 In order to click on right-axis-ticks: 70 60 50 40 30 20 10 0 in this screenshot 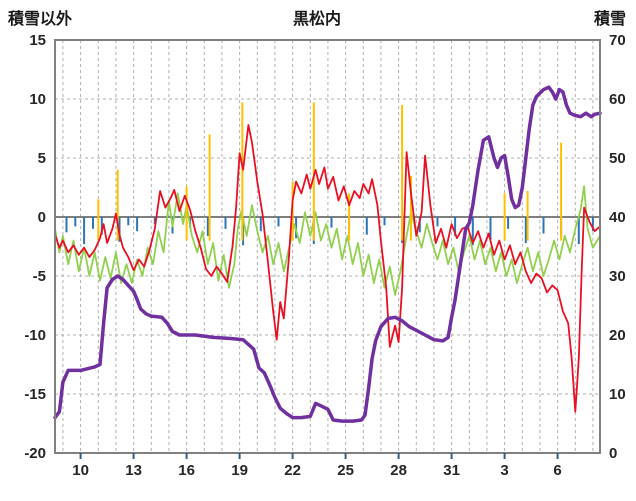, I will do `click(617, 247)`.